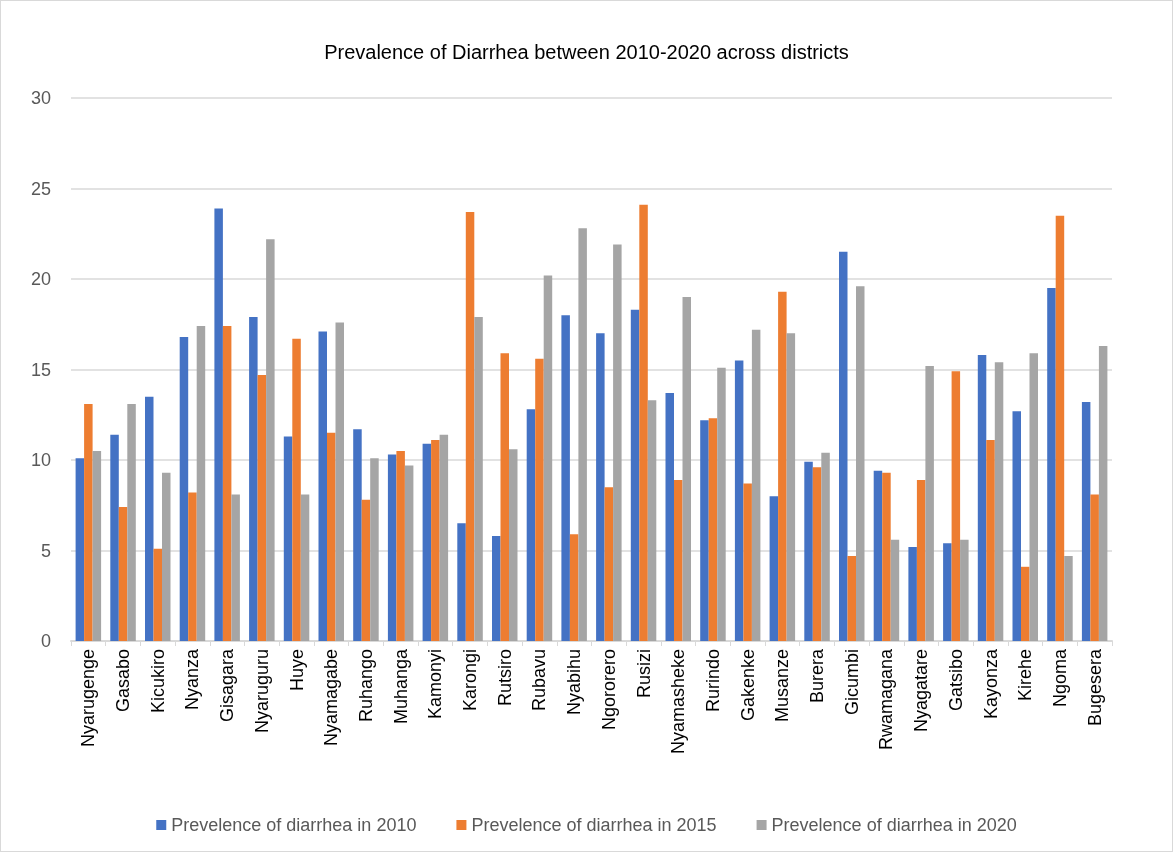 The image size is (1173, 852). I want to click on legend-label: Prevelence of diarrhea in 2015, so click(594, 825).